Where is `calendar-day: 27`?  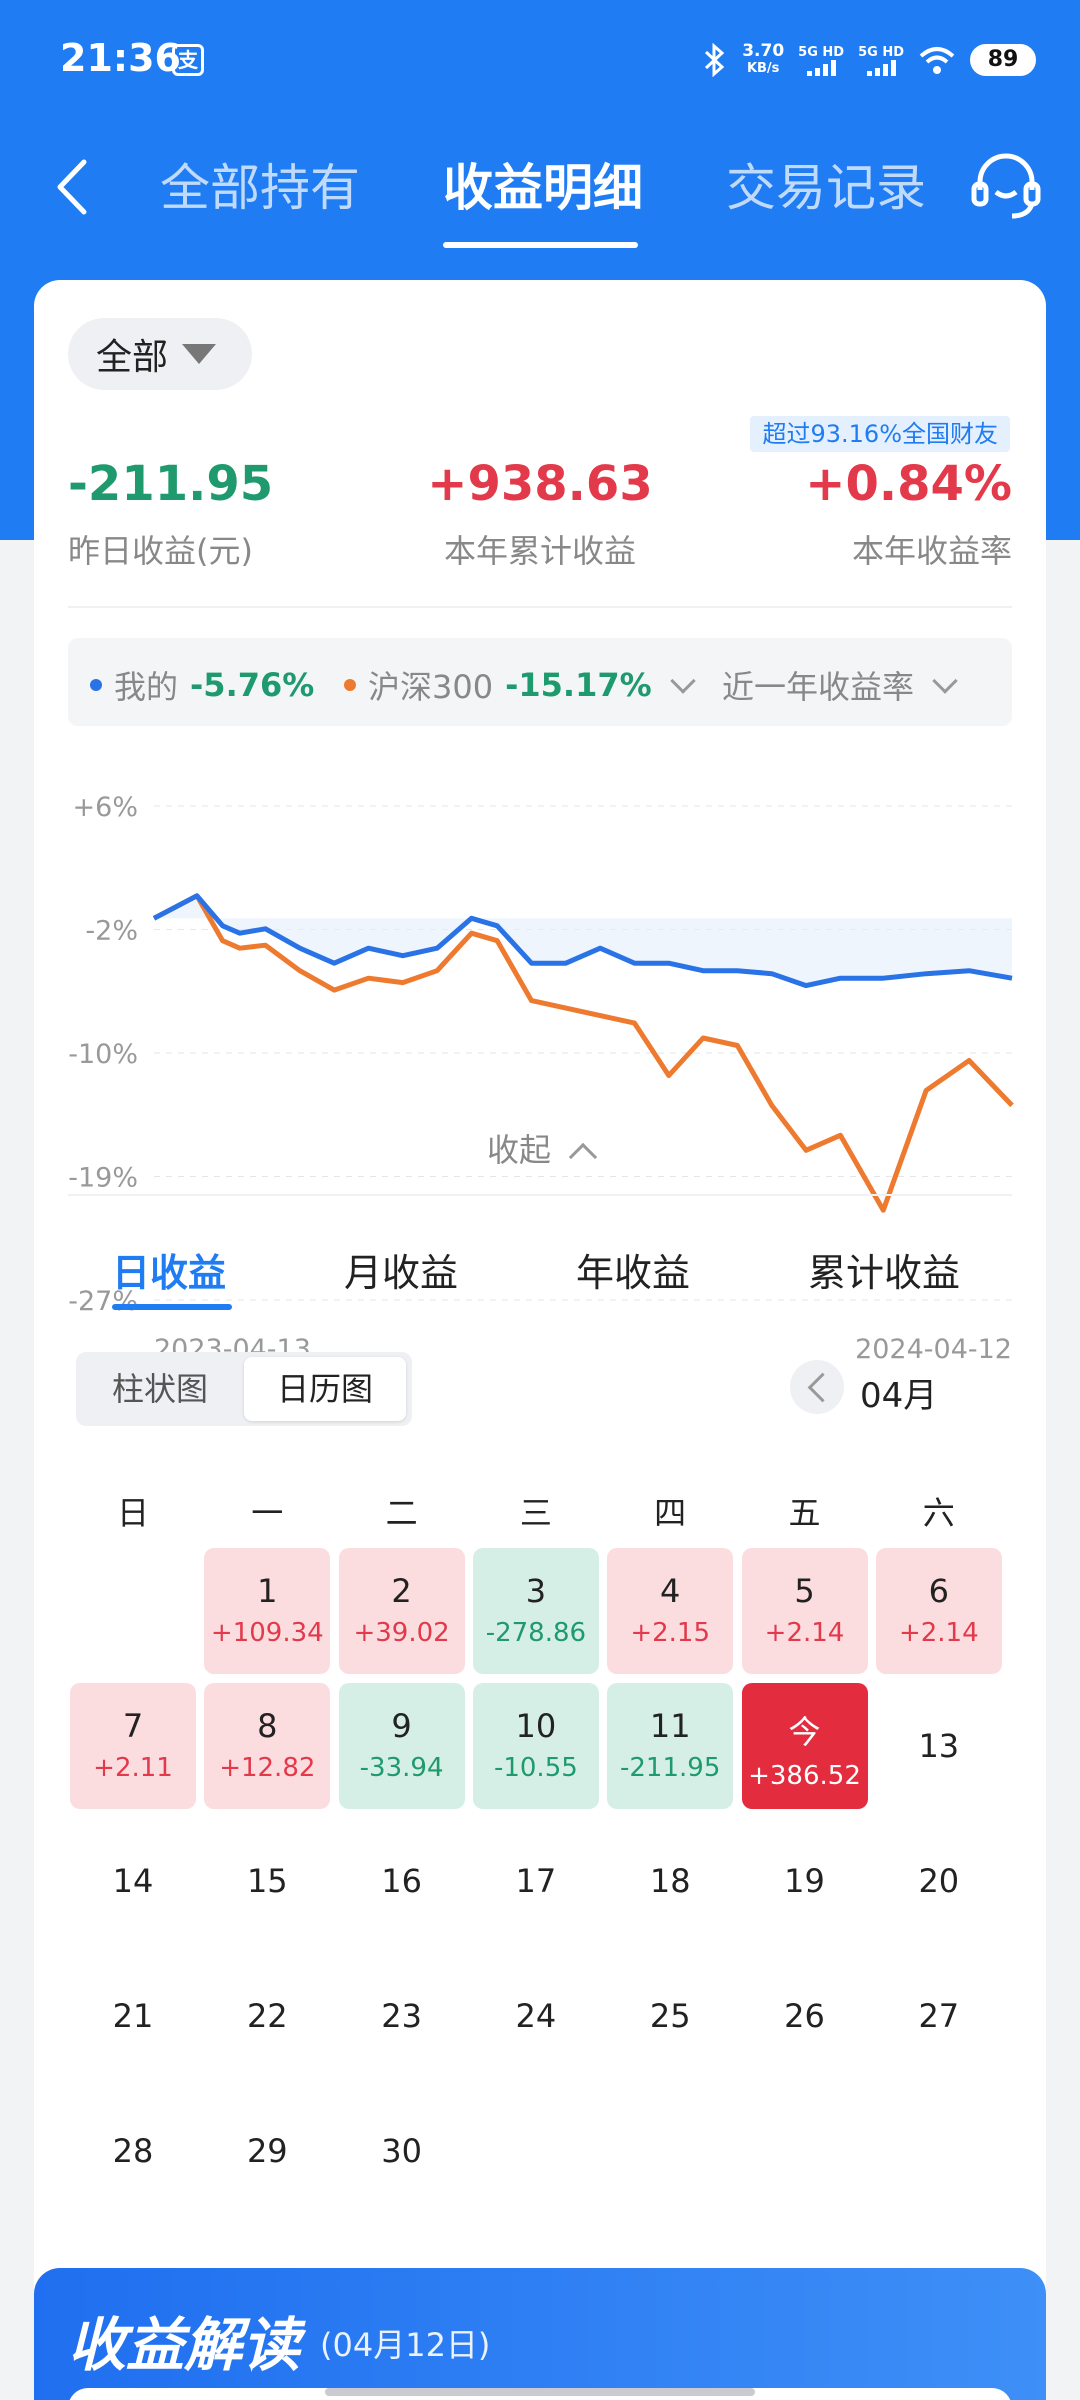 calendar-day: 27 is located at coordinates (939, 2016).